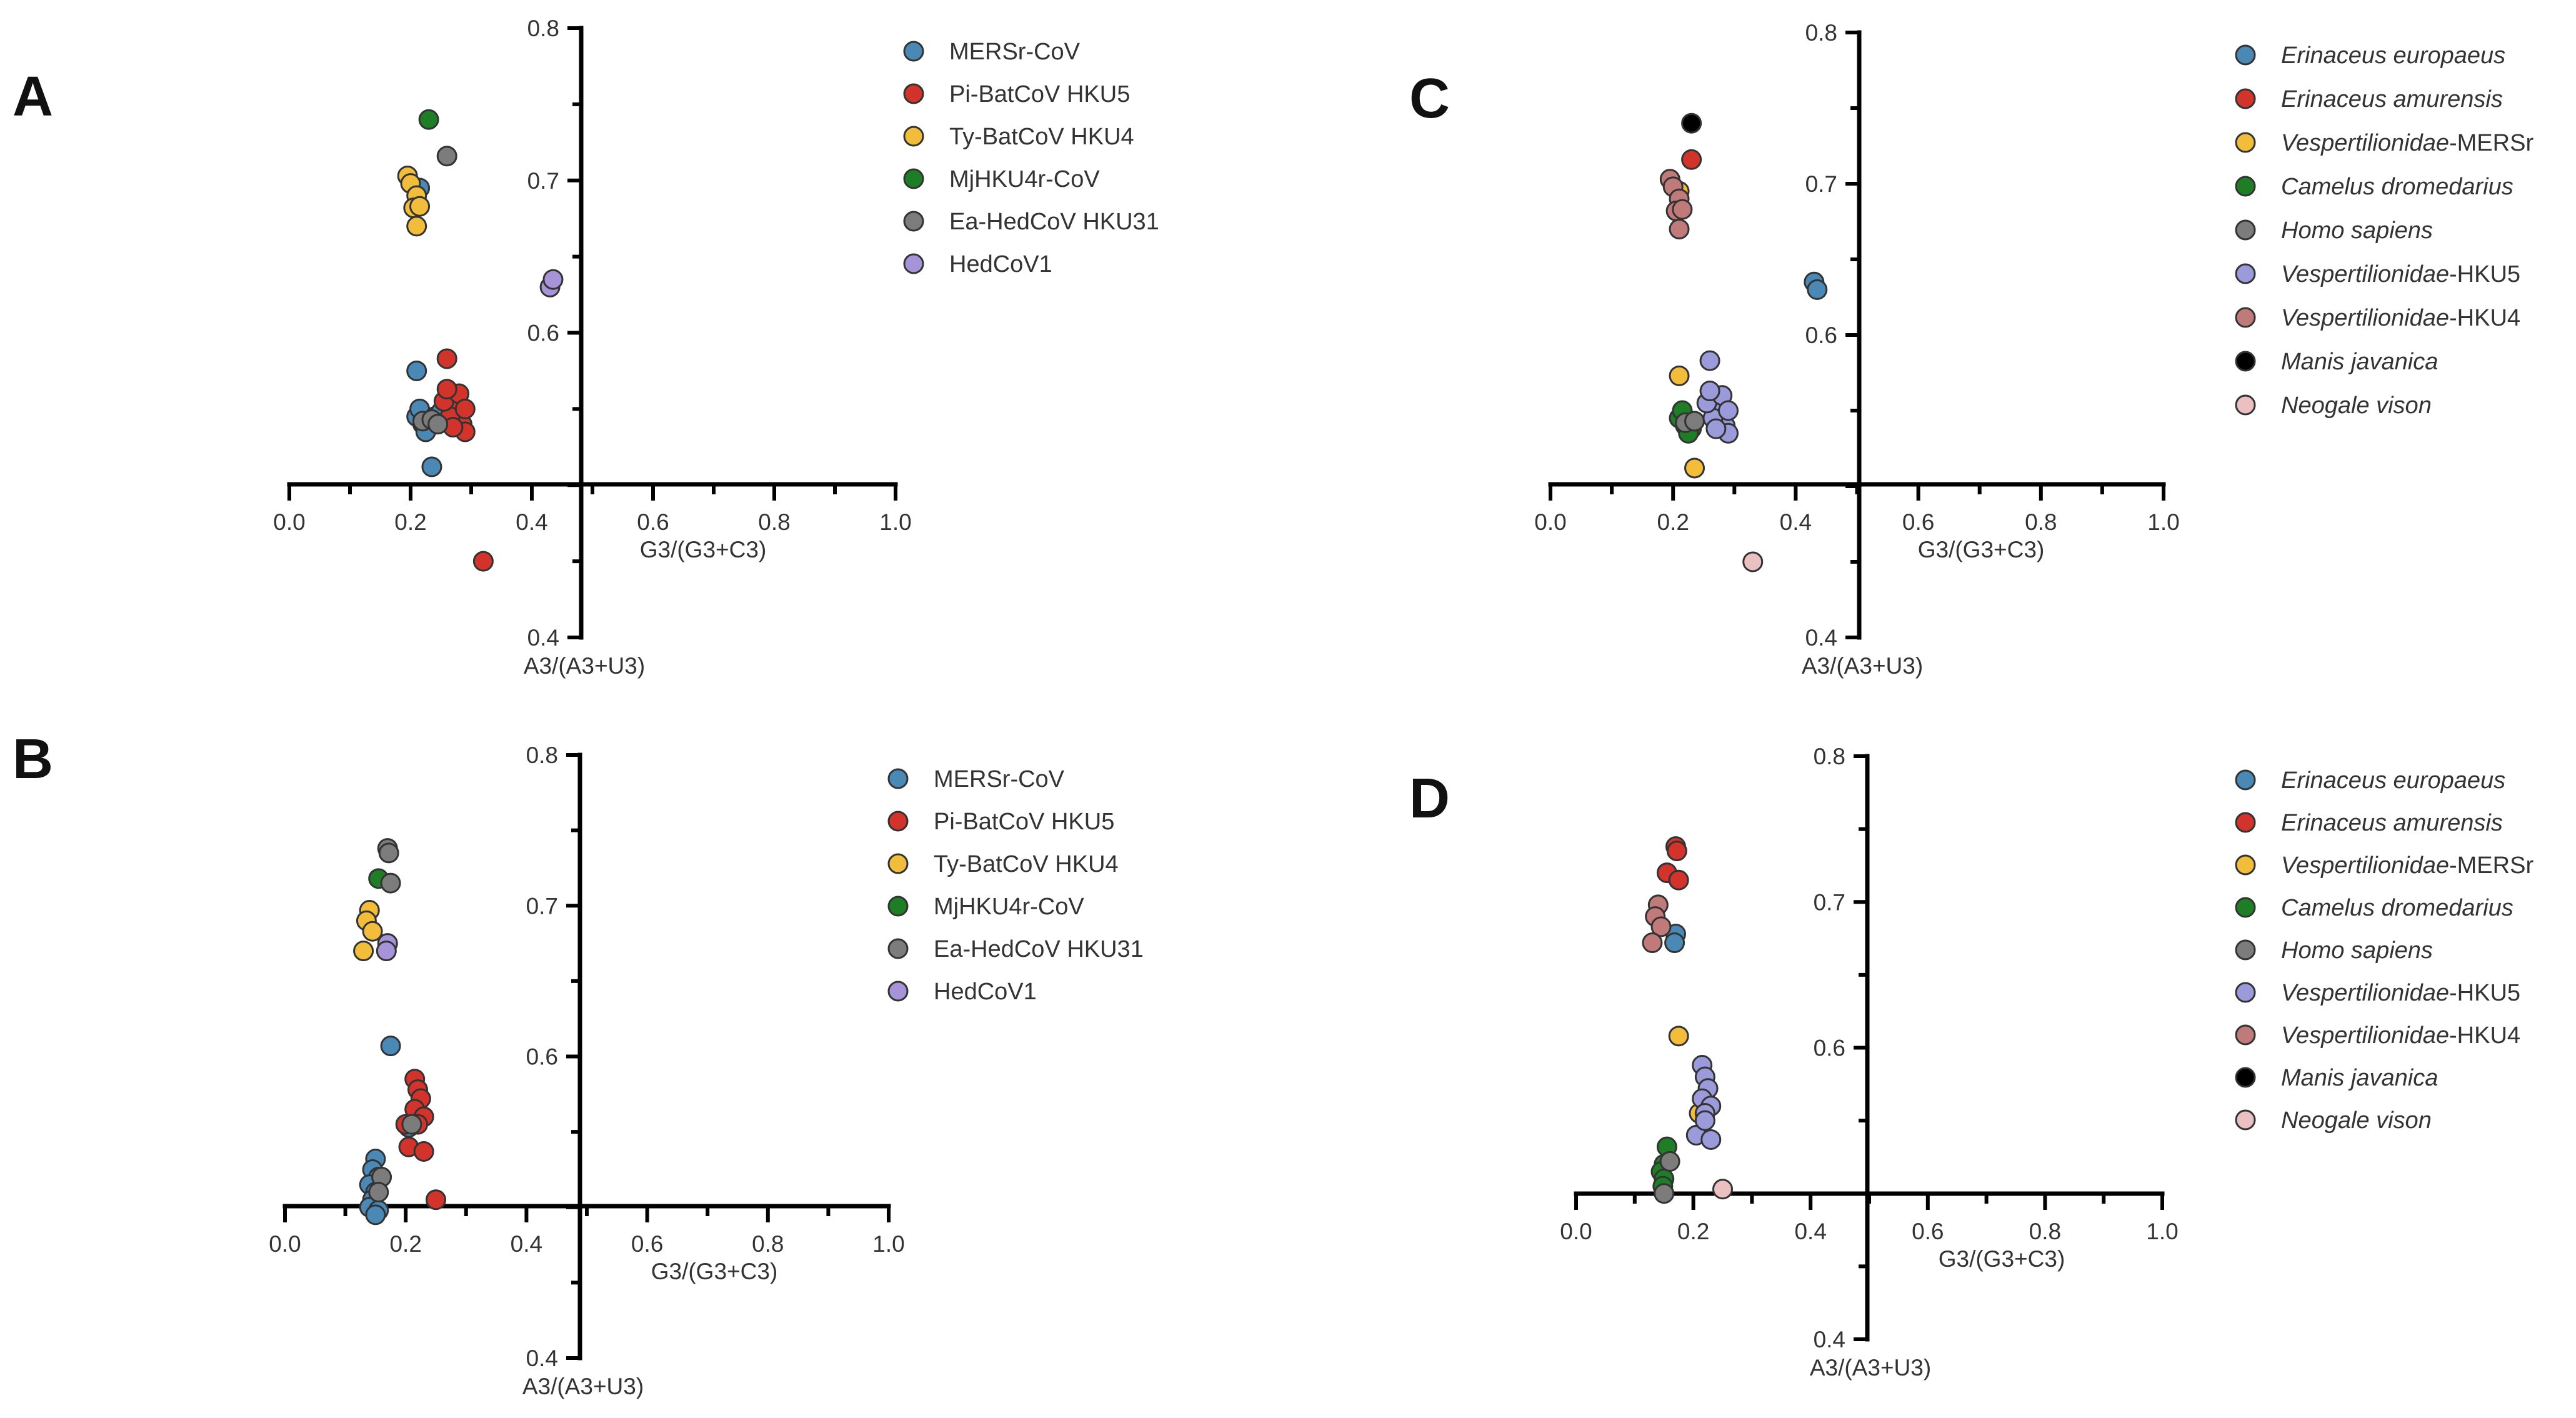  I want to click on legend-item: MjHKU4r-CoV, so click(1001, 179).